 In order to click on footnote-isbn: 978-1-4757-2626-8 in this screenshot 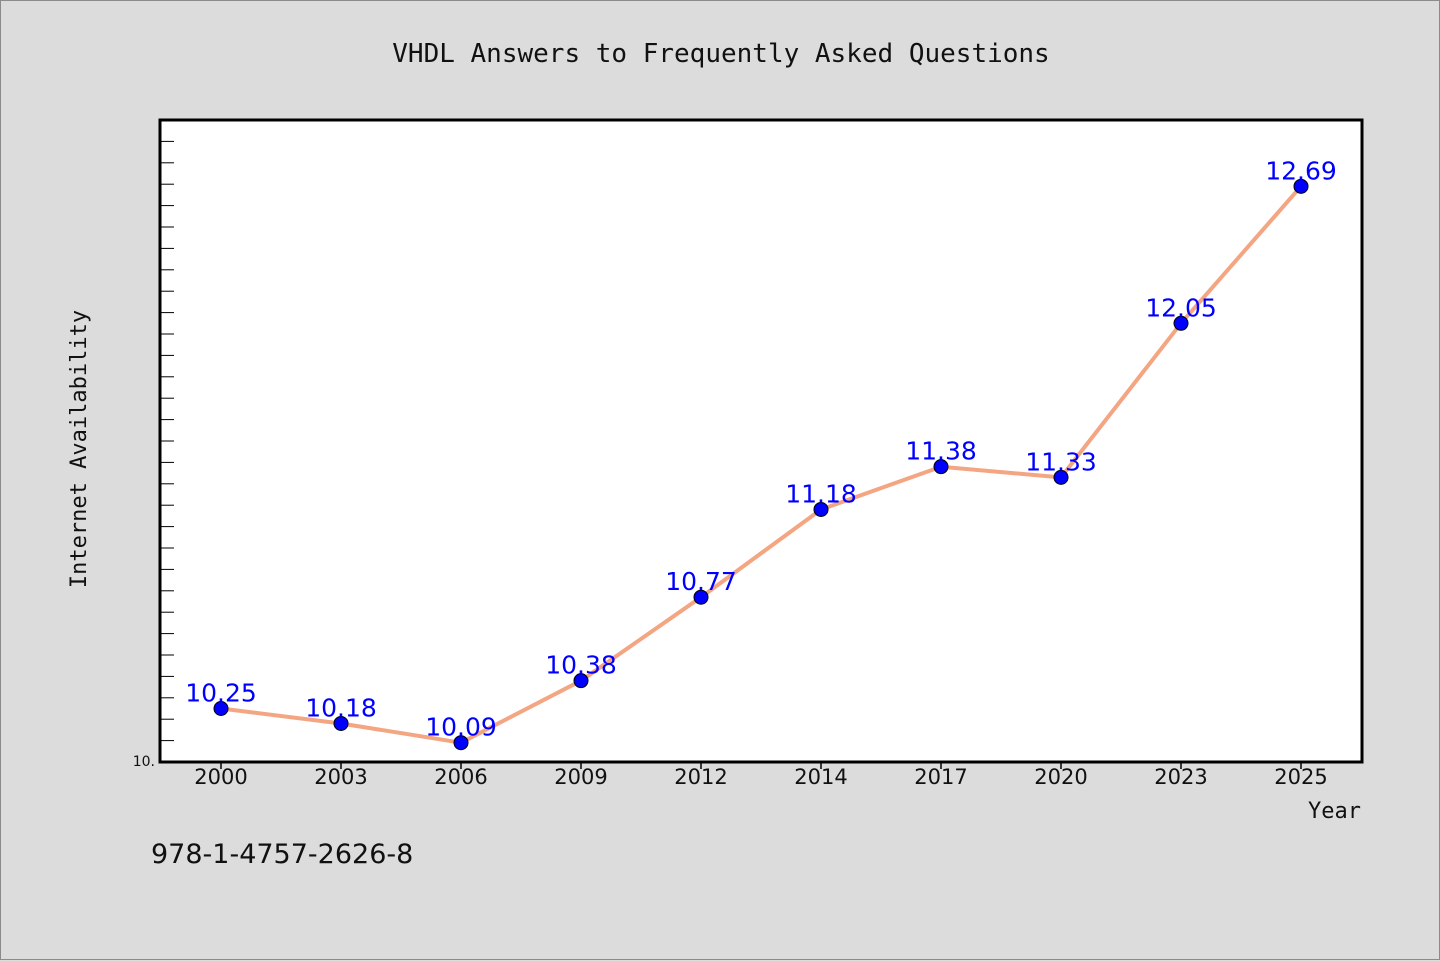, I will do `click(282, 854)`.